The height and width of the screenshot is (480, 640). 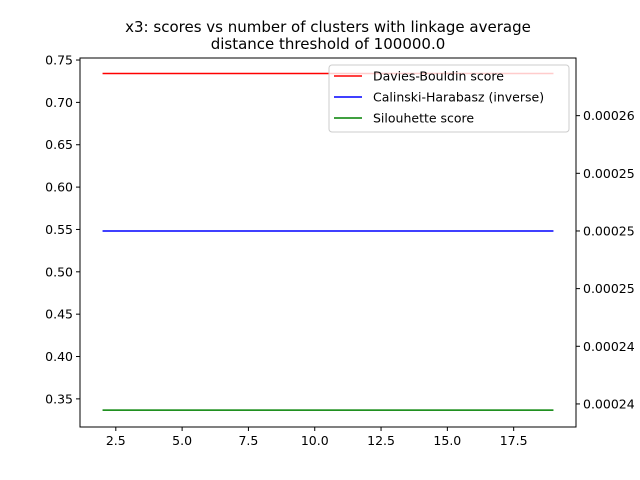 What do you see at coordinates (59, 60) in the screenshot?
I see `left-tick-label: 0.75` at bounding box center [59, 60].